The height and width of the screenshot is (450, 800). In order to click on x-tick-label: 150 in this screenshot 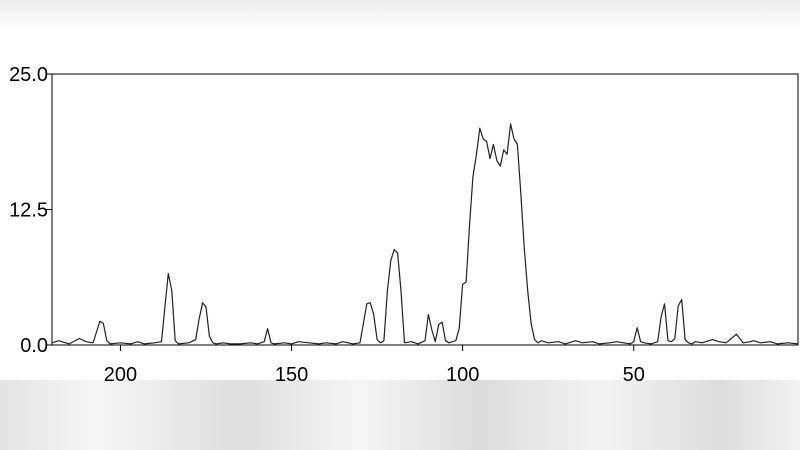, I will do `click(291, 375)`.